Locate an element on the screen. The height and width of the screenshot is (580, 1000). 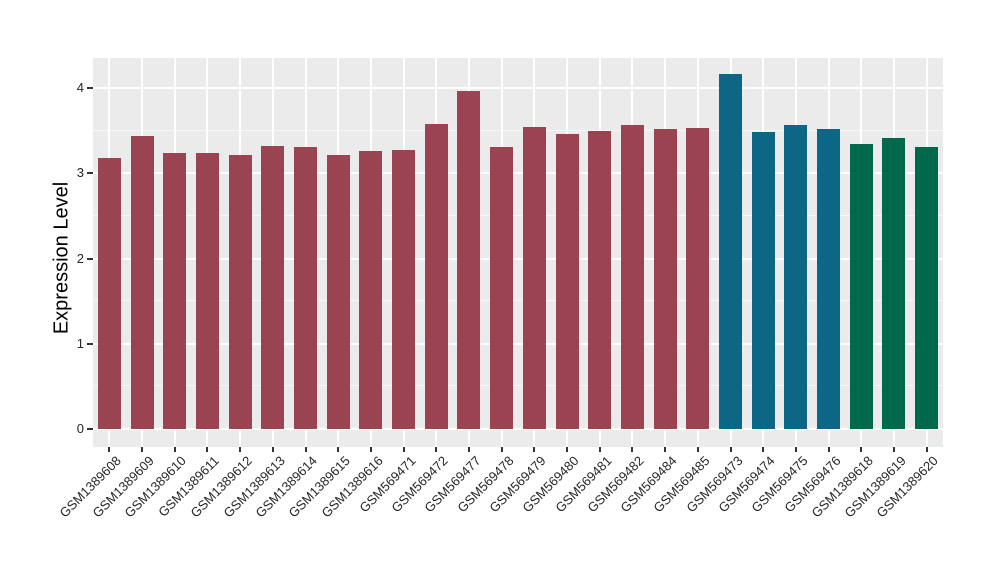
y-tick-label: 2 is located at coordinates (80, 258).